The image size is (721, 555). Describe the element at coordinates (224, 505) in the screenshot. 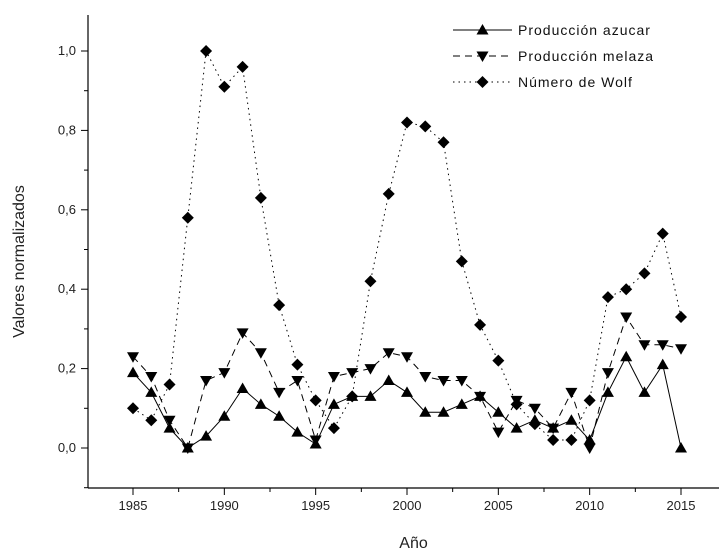

I see `x-tick-label: 1990` at that location.